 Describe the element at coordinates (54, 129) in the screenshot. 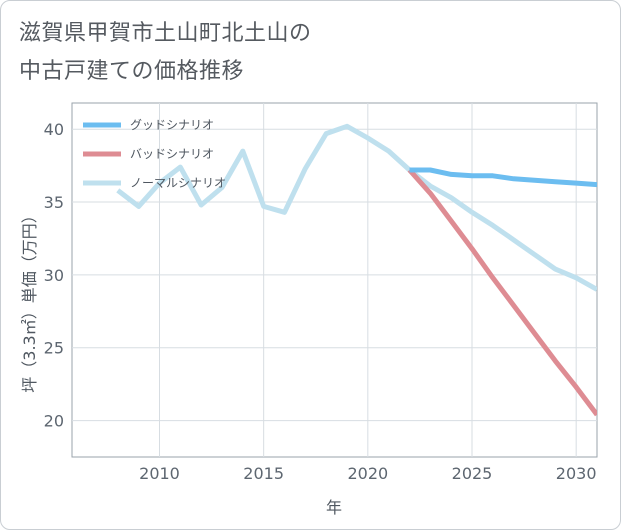

I see `y-tick-label-40: 40` at that location.